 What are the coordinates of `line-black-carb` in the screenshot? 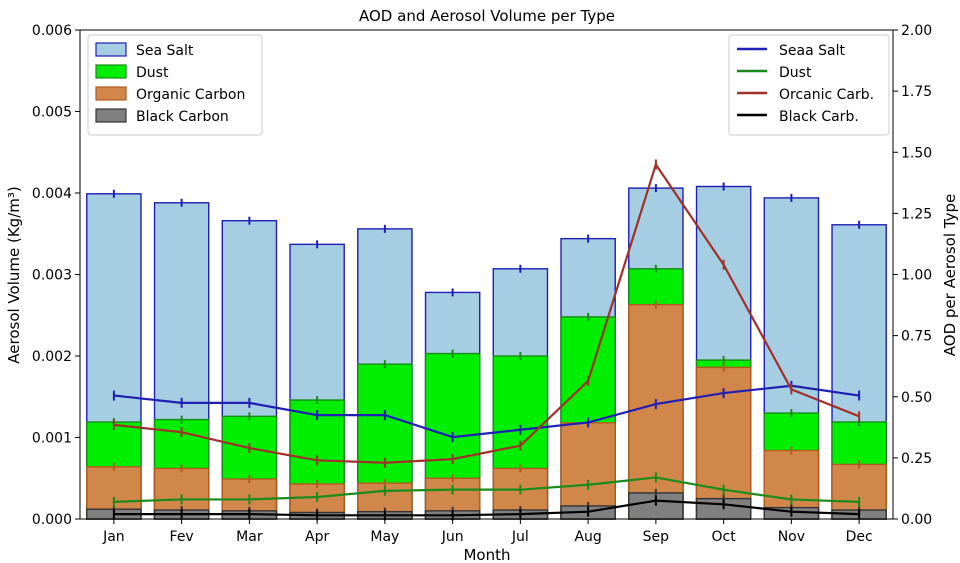 It's located at (486, 508).